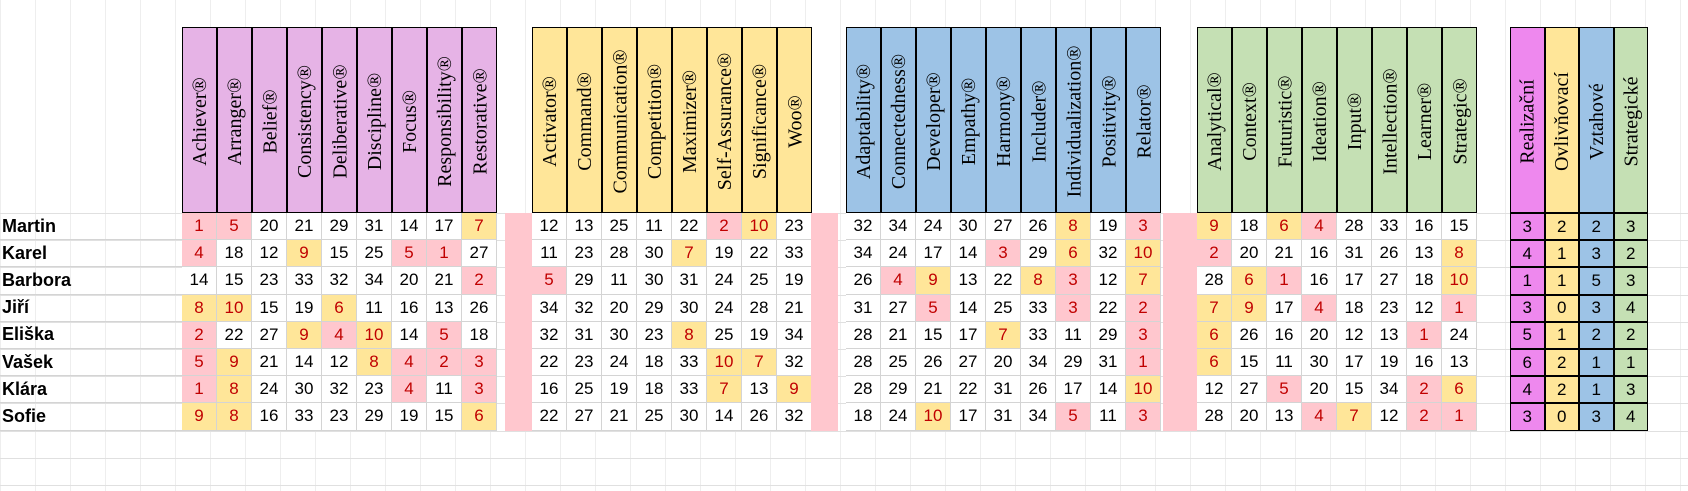 The height and width of the screenshot is (491, 1688). I want to click on rank-cell: 22, so click(689, 227).